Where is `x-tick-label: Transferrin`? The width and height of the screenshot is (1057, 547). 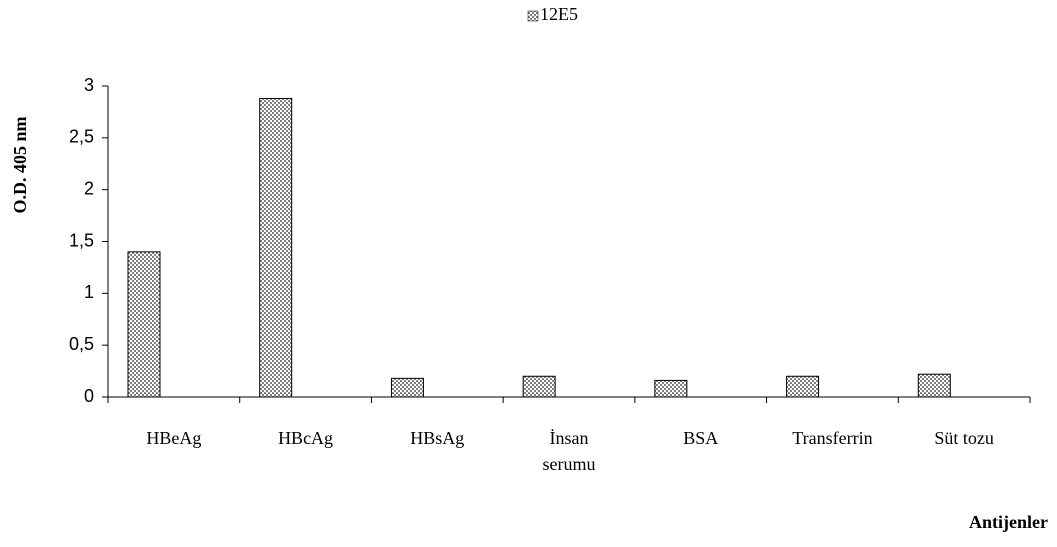 x-tick-label: Transferrin is located at coordinates (832, 438).